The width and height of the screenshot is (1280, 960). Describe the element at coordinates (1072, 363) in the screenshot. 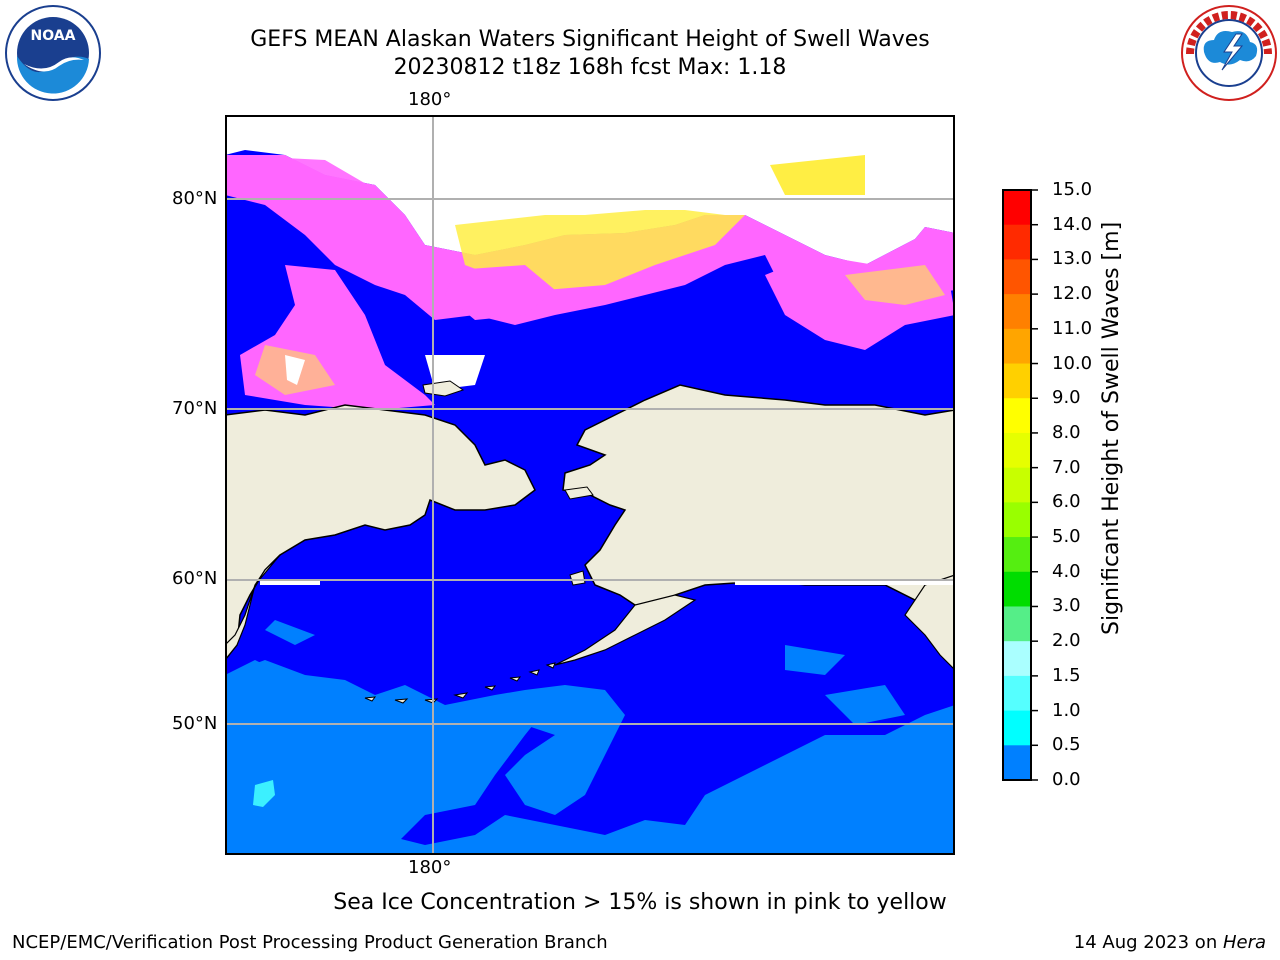

I see `colorbar-tick-label: 10.0` at that location.